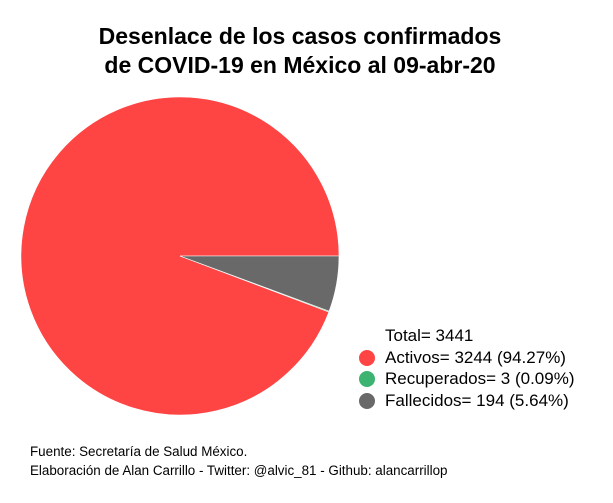  Describe the element at coordinates (475, 357) in the screenshot. I see `legend-label-activos: Activos= 3244 (94.27%)` at that location.